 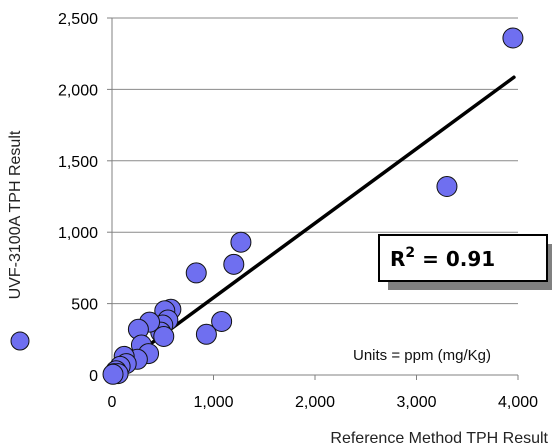 I want to click on r2-prefix: R, so click(x=397, y=259).